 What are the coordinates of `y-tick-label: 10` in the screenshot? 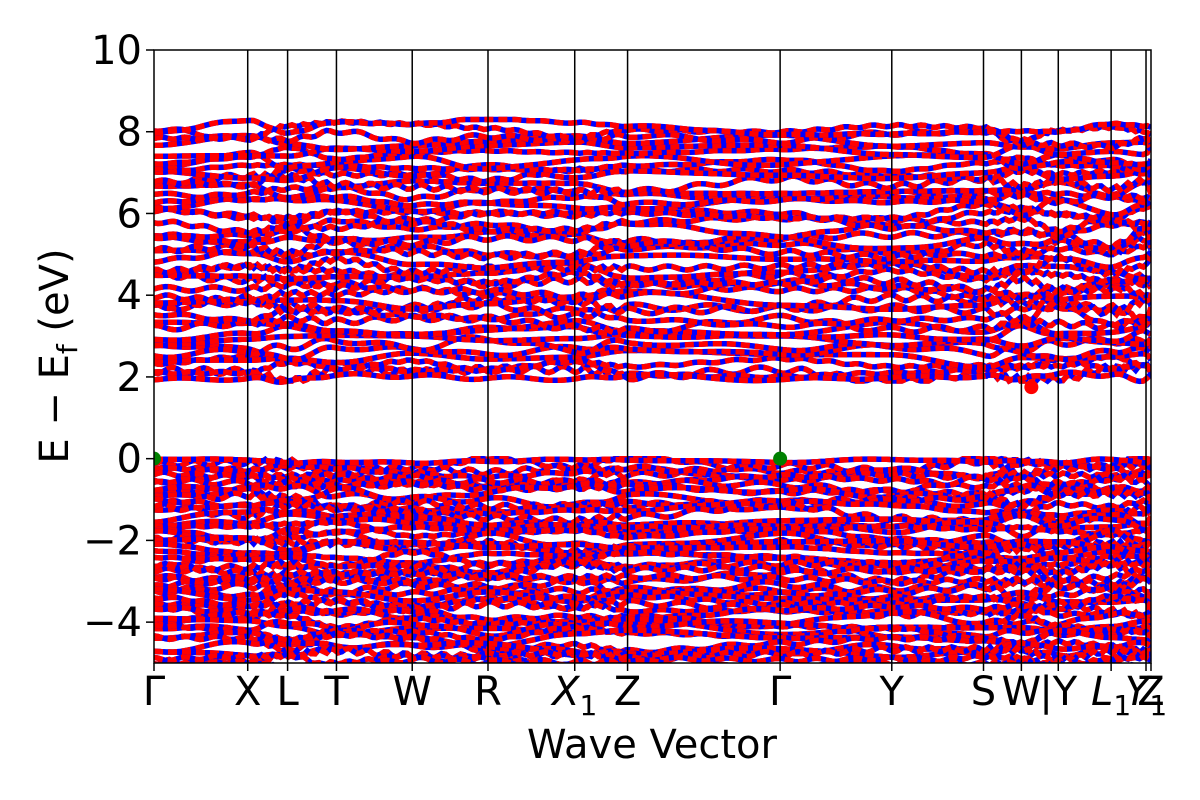 It's located at (116, 51).